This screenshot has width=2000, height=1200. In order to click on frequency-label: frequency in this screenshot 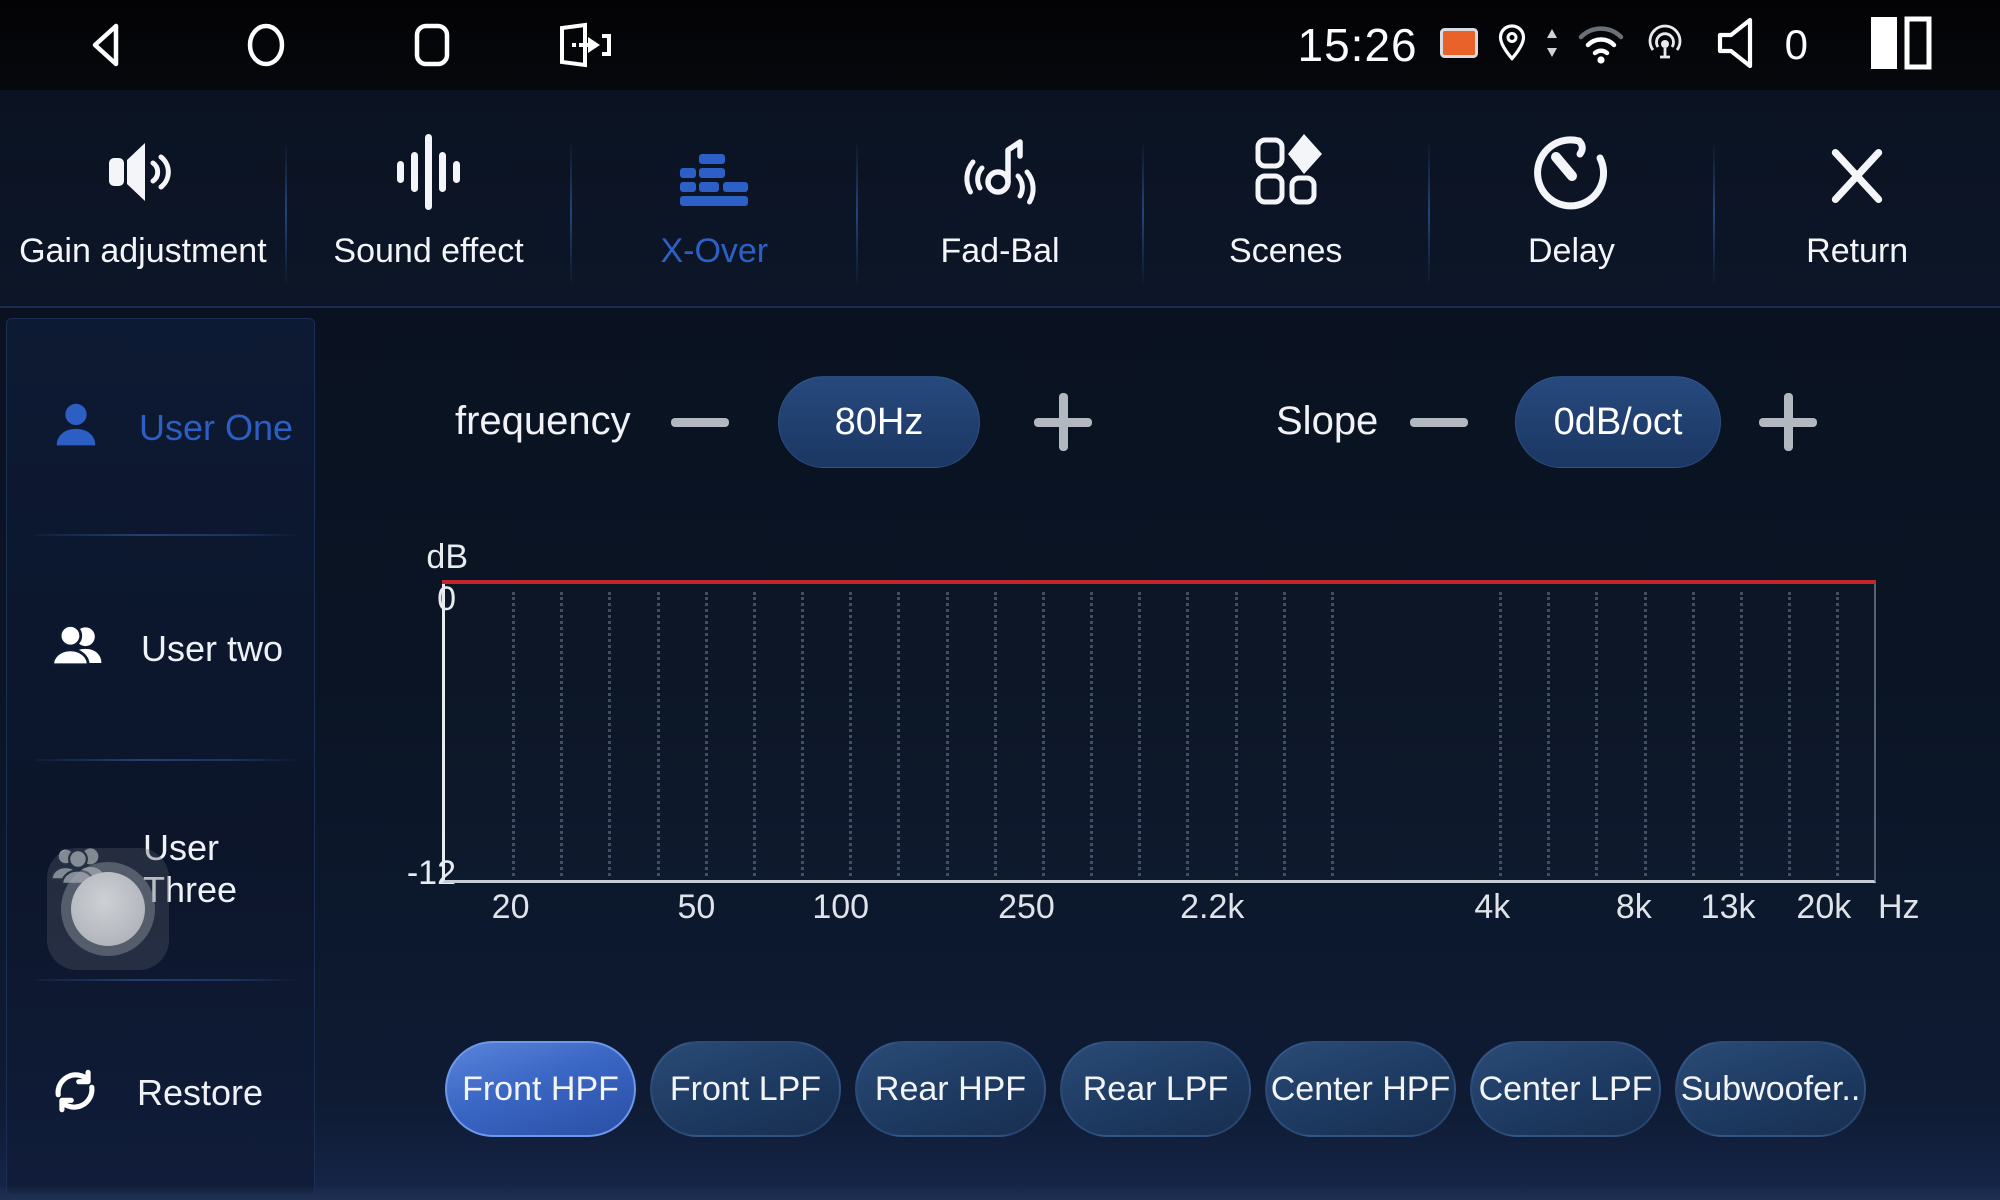, I will do `click(543, 421)`.